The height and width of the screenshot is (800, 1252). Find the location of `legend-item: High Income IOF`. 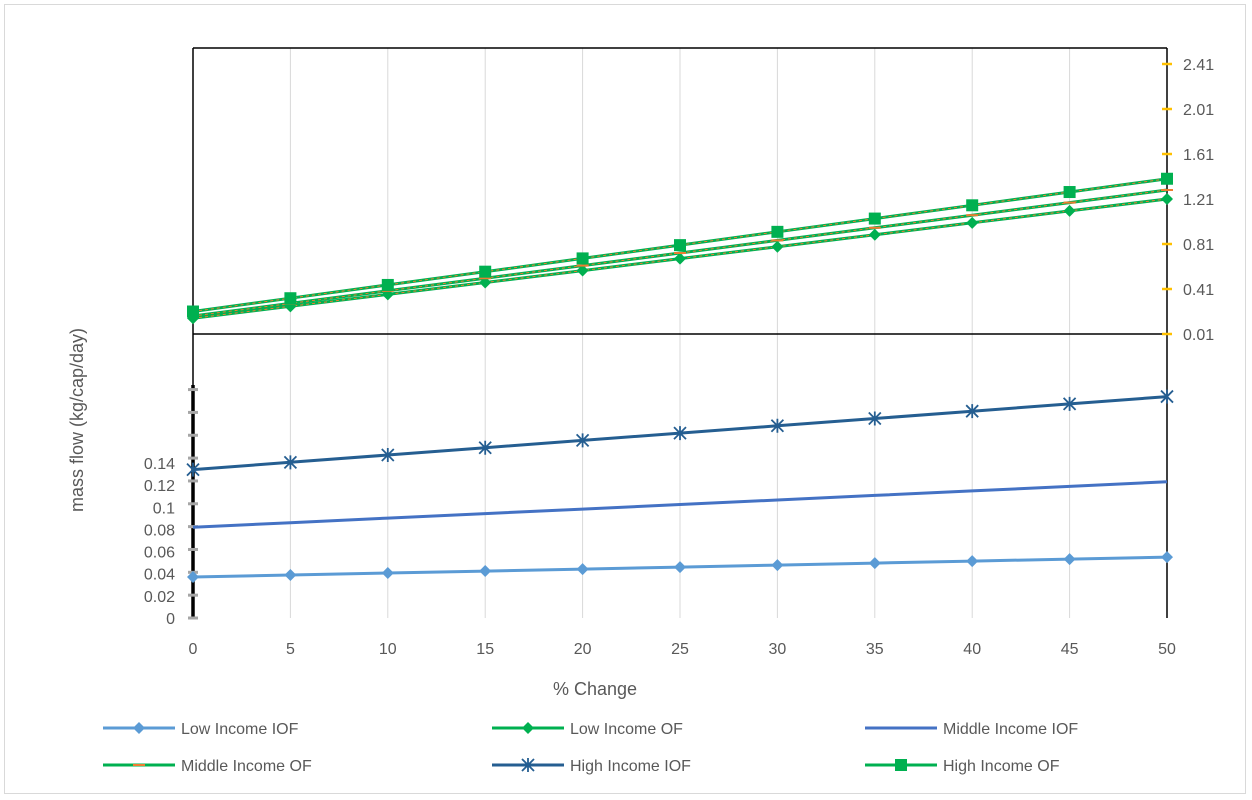

legend-item: High Income IOF is located at coordinates (591, 766).